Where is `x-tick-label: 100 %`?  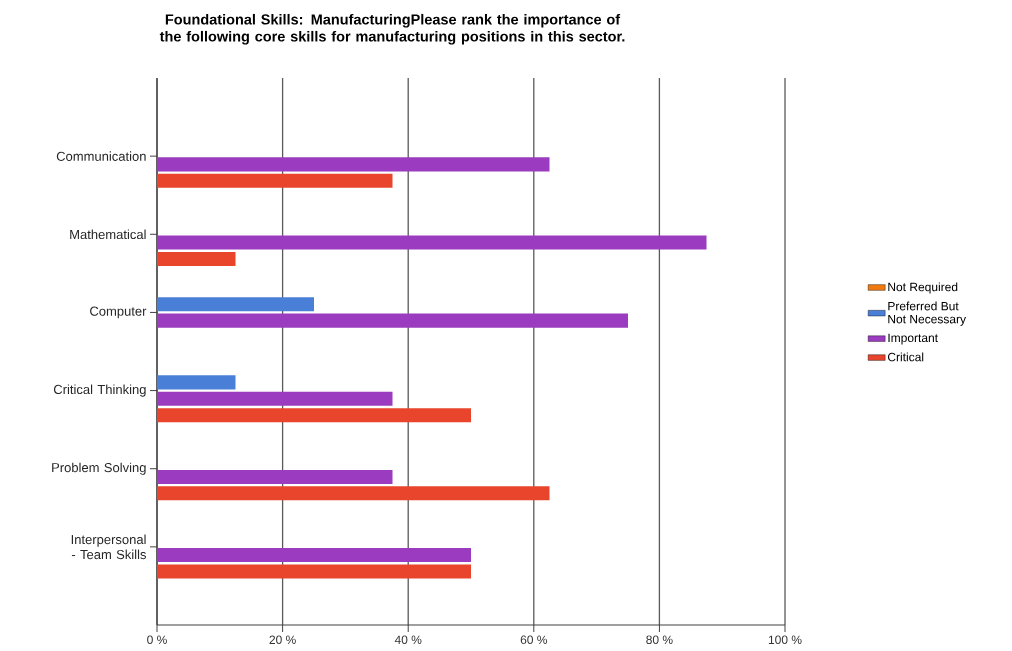 x-tick-label: 100 % is located at coordinates (785, 640).